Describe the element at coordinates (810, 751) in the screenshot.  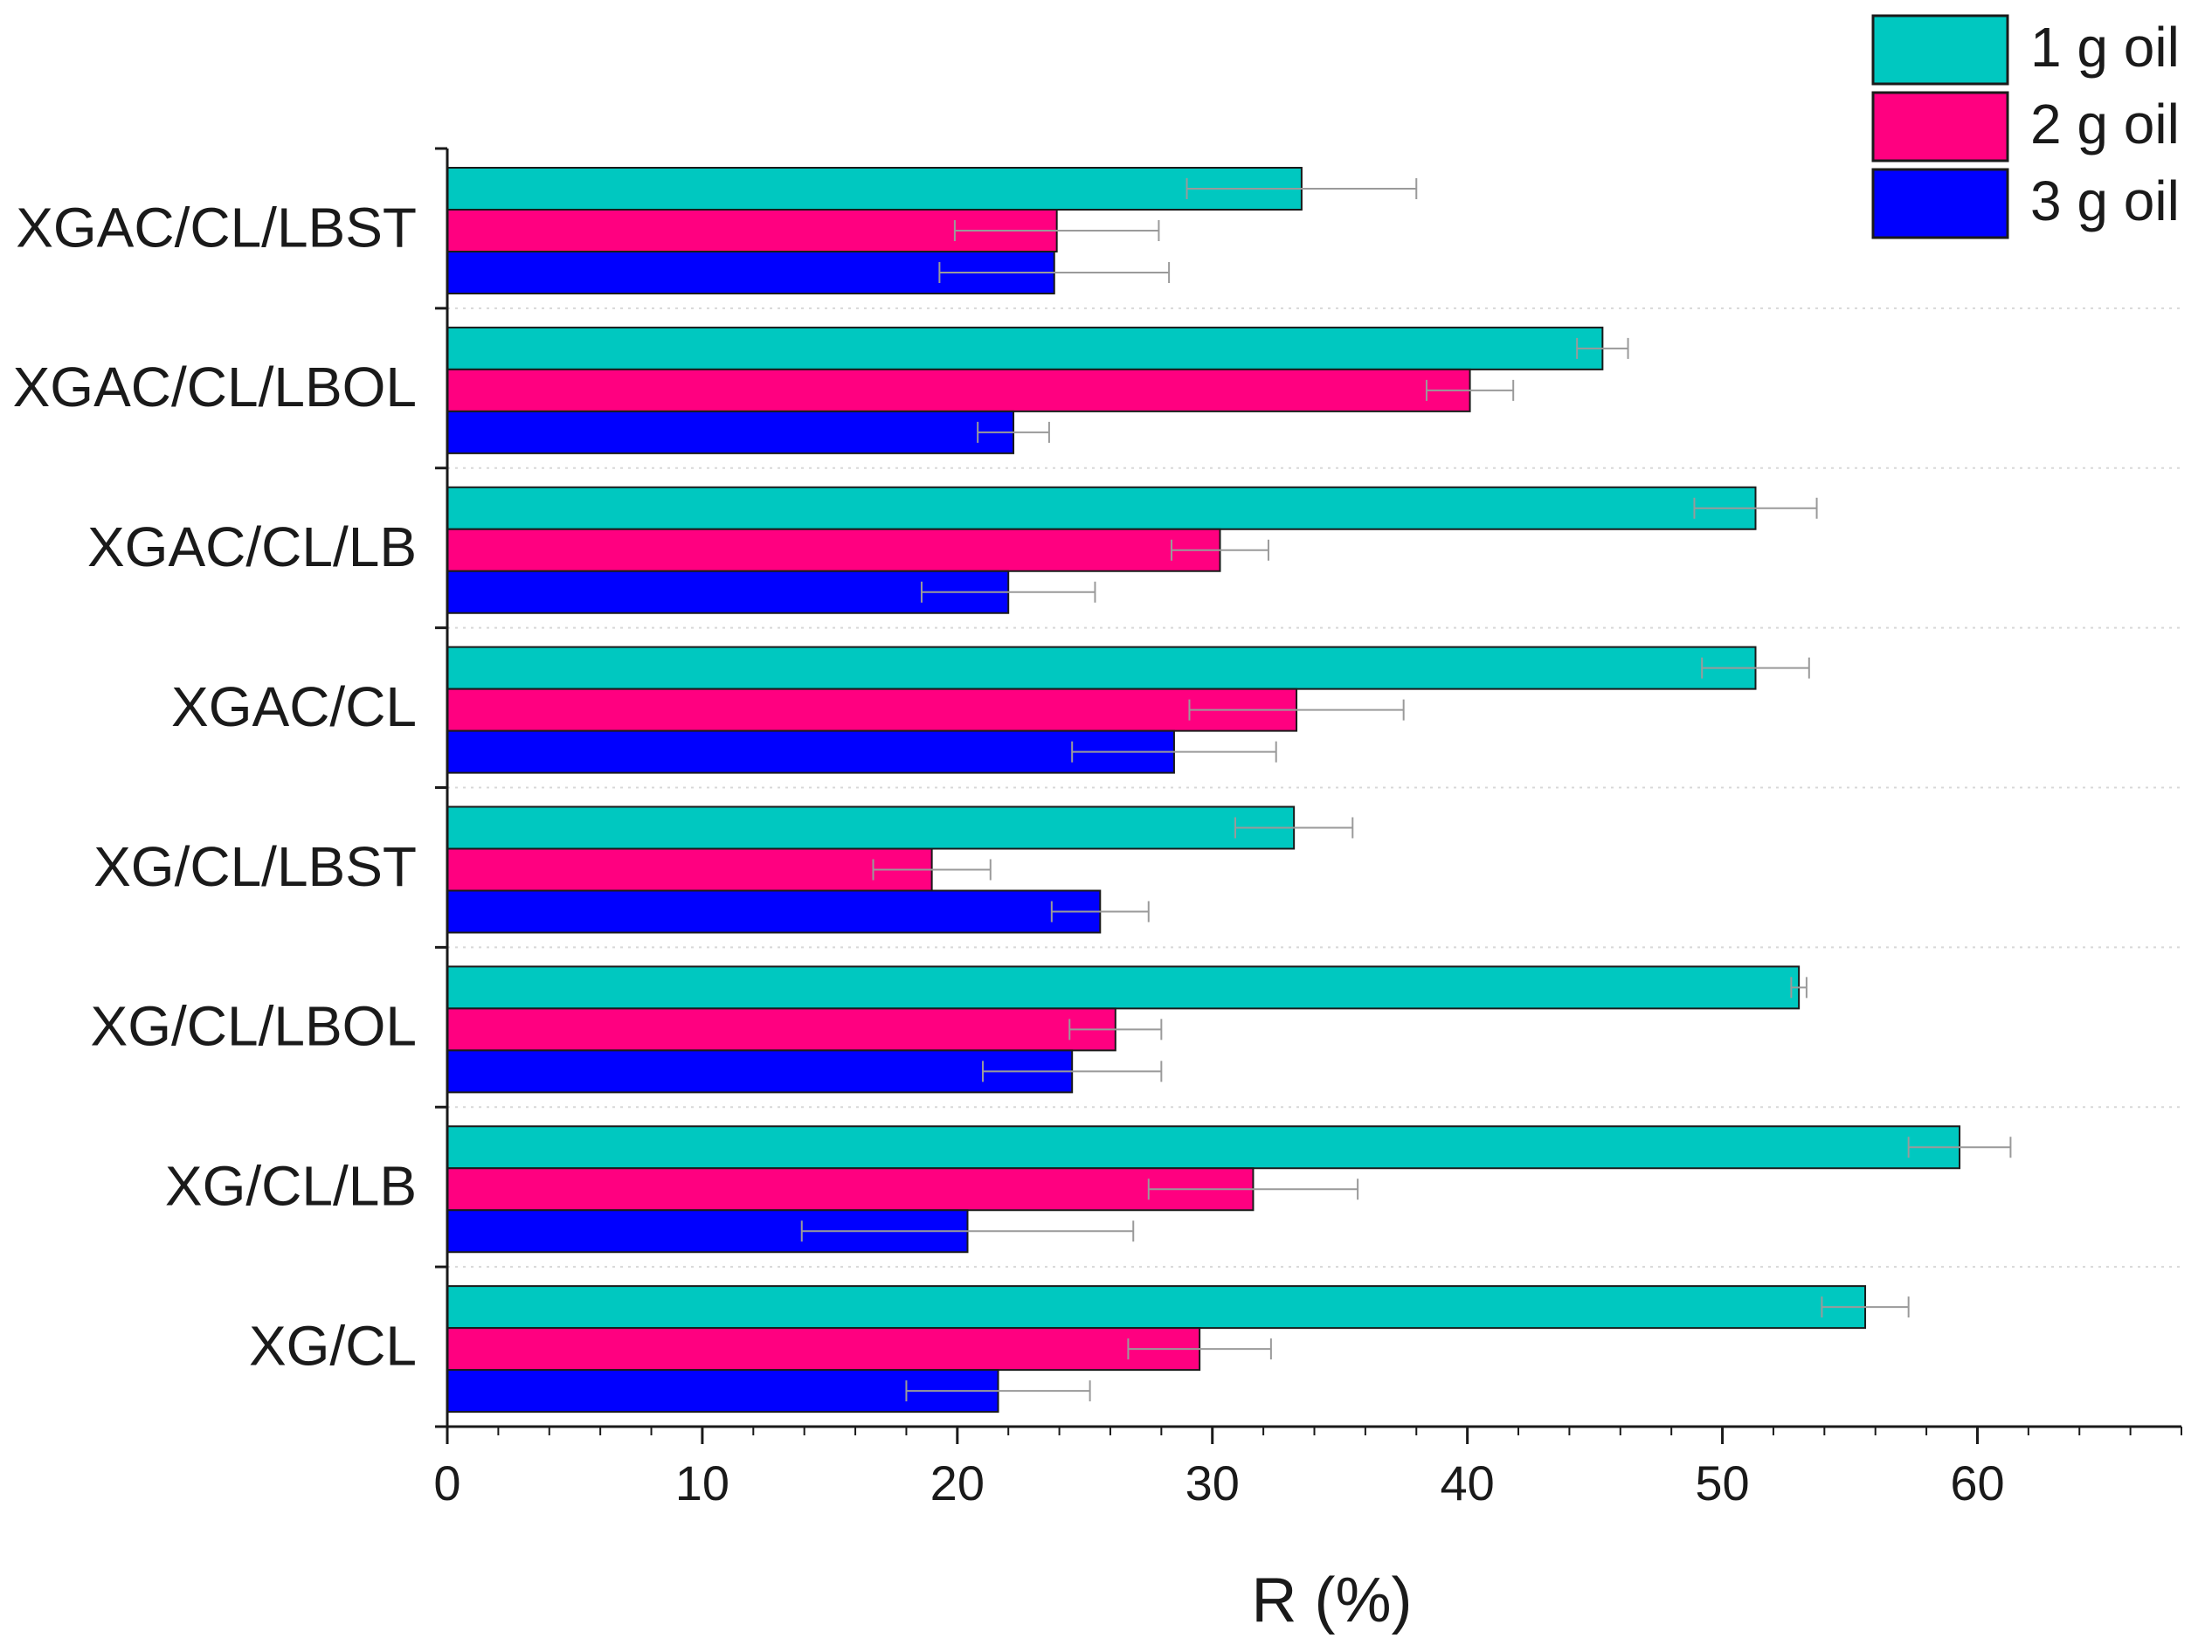
I see `bar-xgac-cl-3-g-oil` at that location.